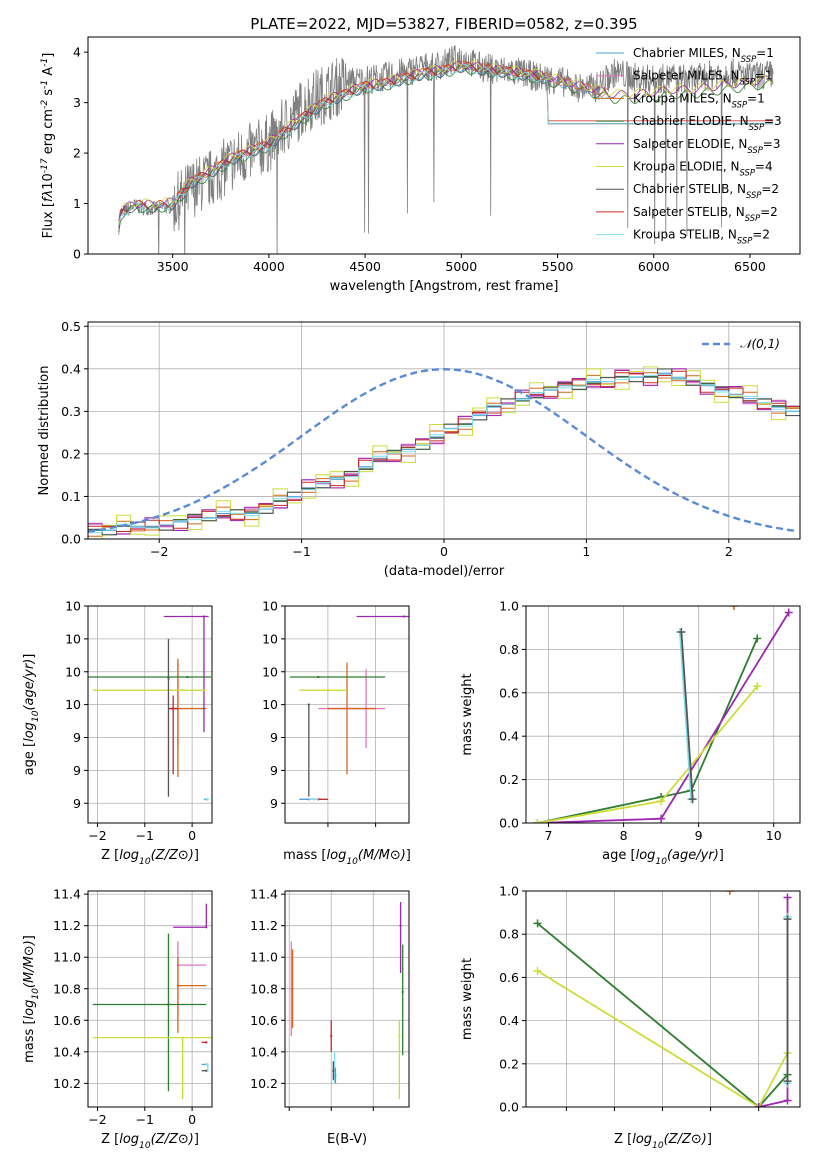  I want to click on y-axis-label: Flux [fλ10-17 erg cm-2 s-1 A-1], so click(48, 146).